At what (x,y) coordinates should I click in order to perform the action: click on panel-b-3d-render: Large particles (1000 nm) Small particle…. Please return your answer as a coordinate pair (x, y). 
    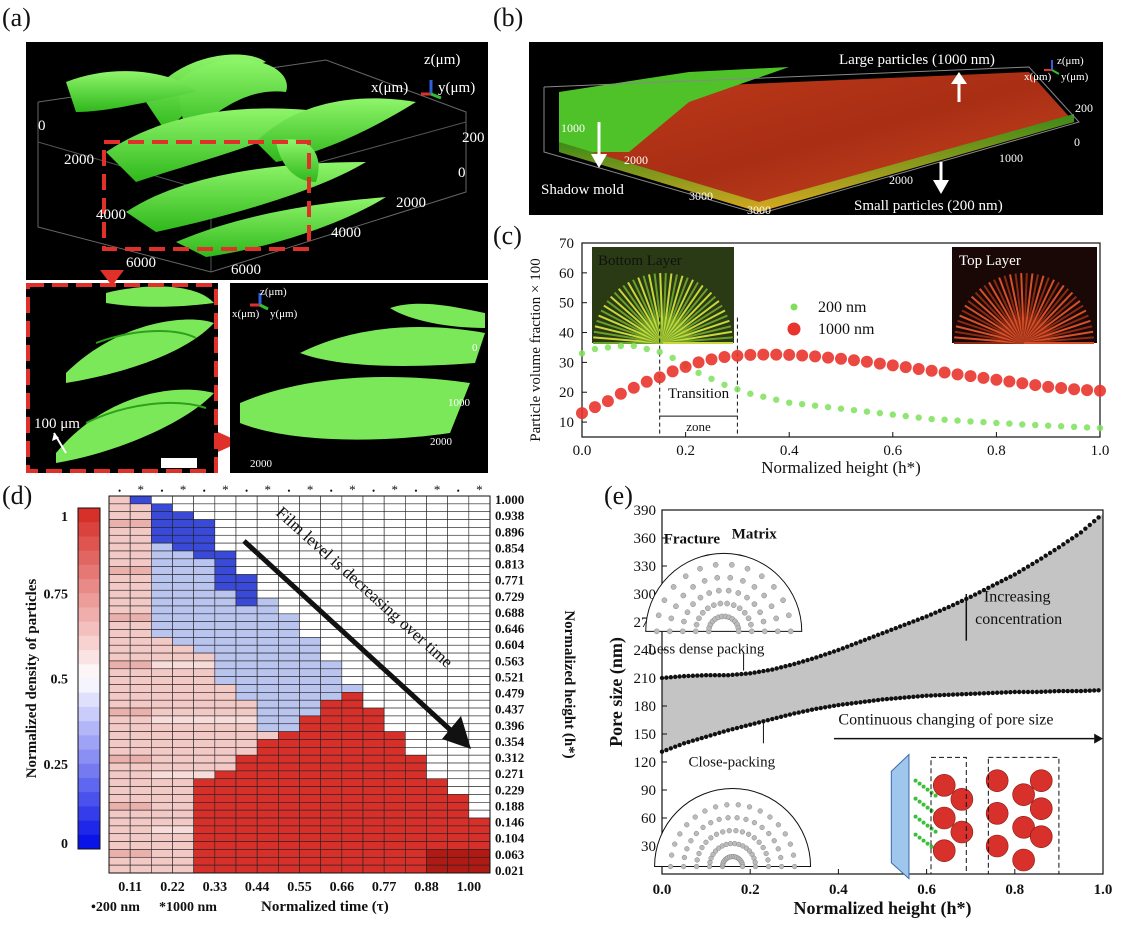
    Looking at the image, I should click on (816, 128).